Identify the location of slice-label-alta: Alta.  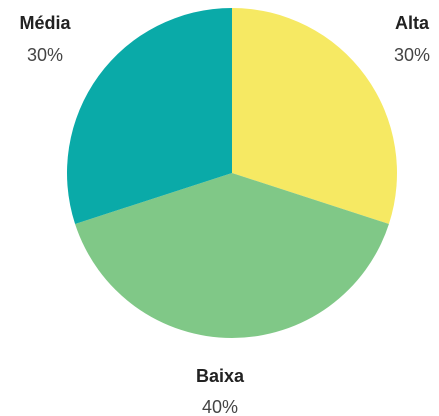
(412, 23).